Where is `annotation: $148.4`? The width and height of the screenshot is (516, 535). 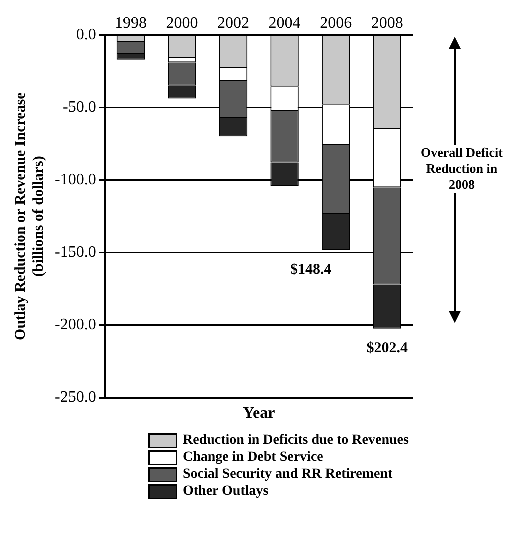 annotation: $148.4 is located at coordinates (311, 270).